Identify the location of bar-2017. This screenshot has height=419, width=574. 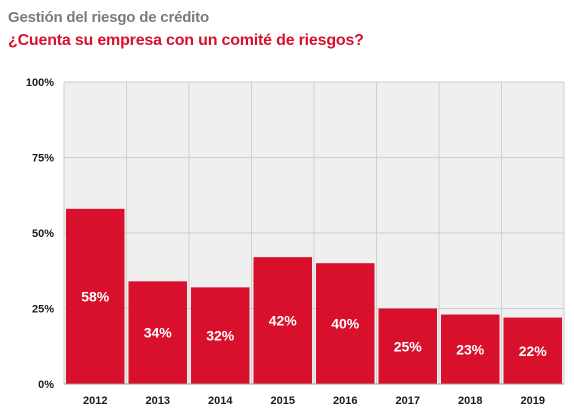
(407, 346).